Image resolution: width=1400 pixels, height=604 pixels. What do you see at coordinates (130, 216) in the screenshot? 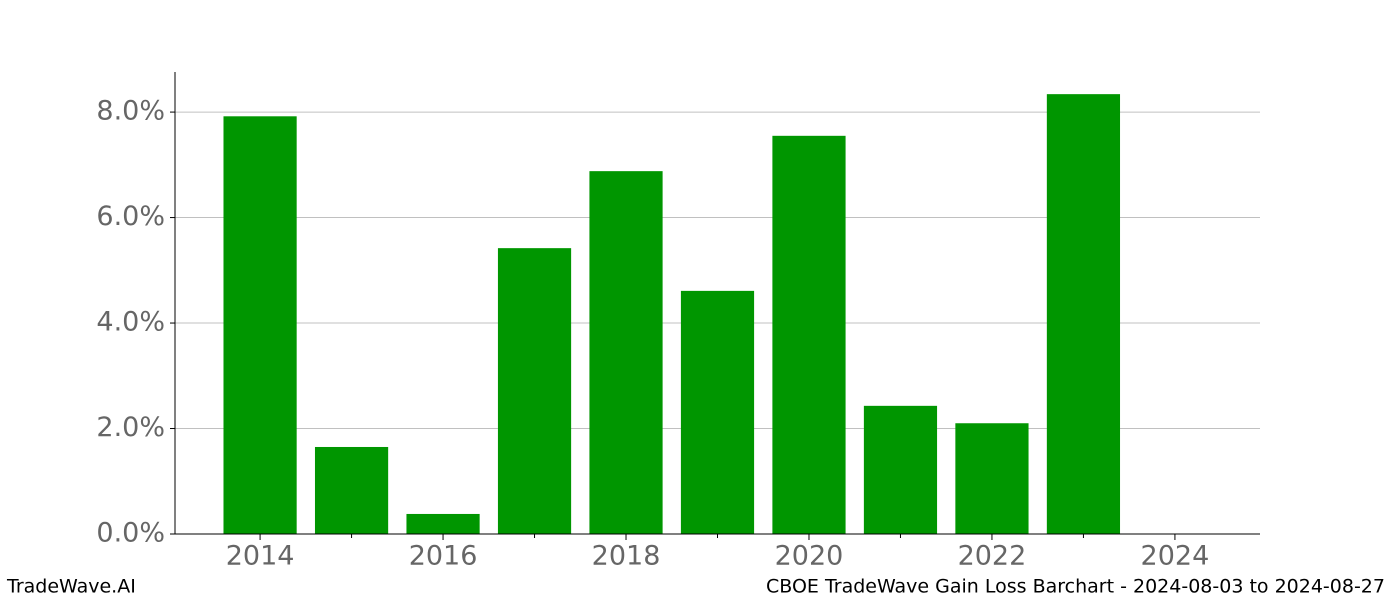
I see `y-tick-label: 6.0%` at bounding box center [130, 216].